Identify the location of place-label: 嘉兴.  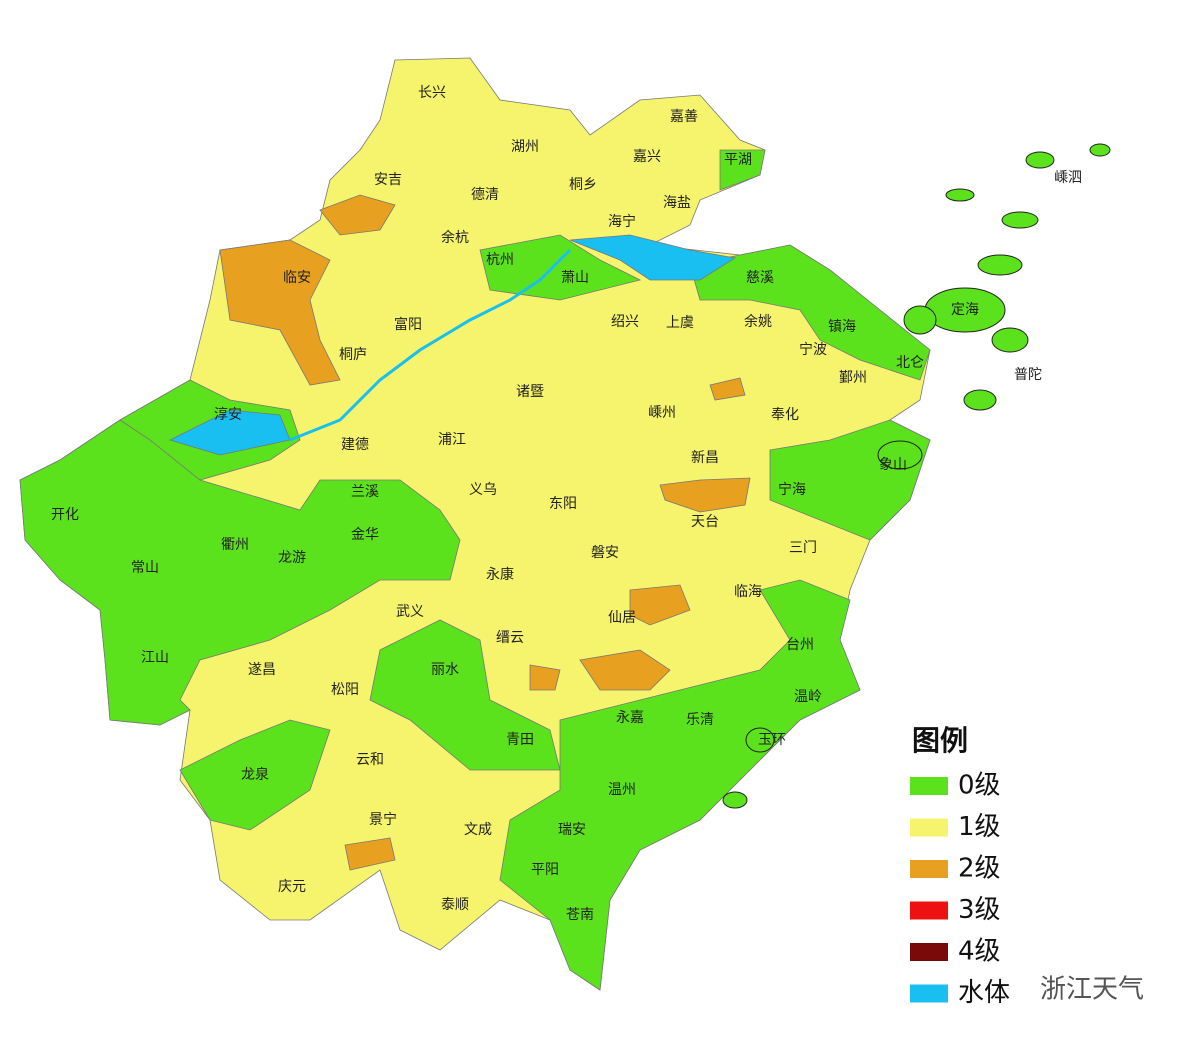
(647, 157).